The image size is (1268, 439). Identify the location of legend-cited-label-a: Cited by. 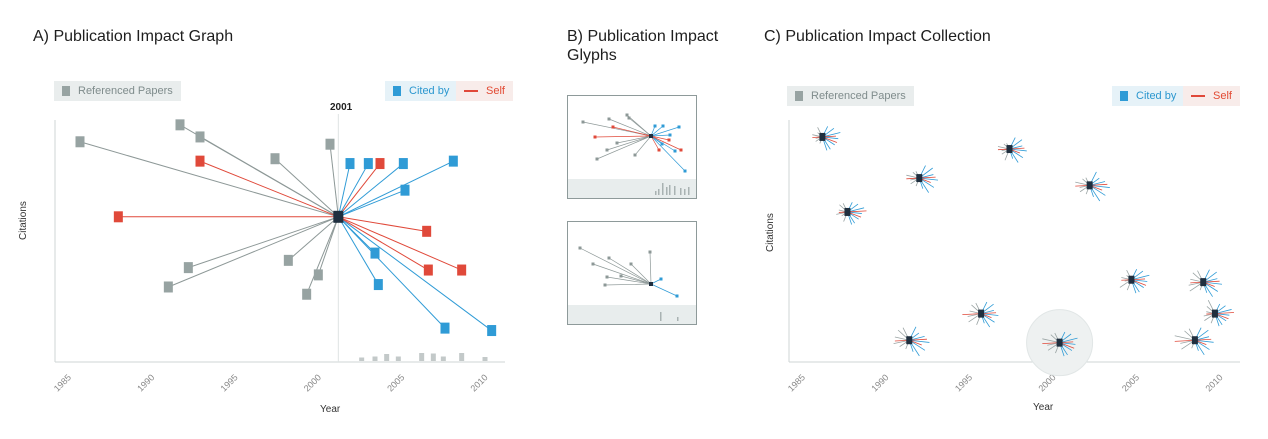
(429, 91).